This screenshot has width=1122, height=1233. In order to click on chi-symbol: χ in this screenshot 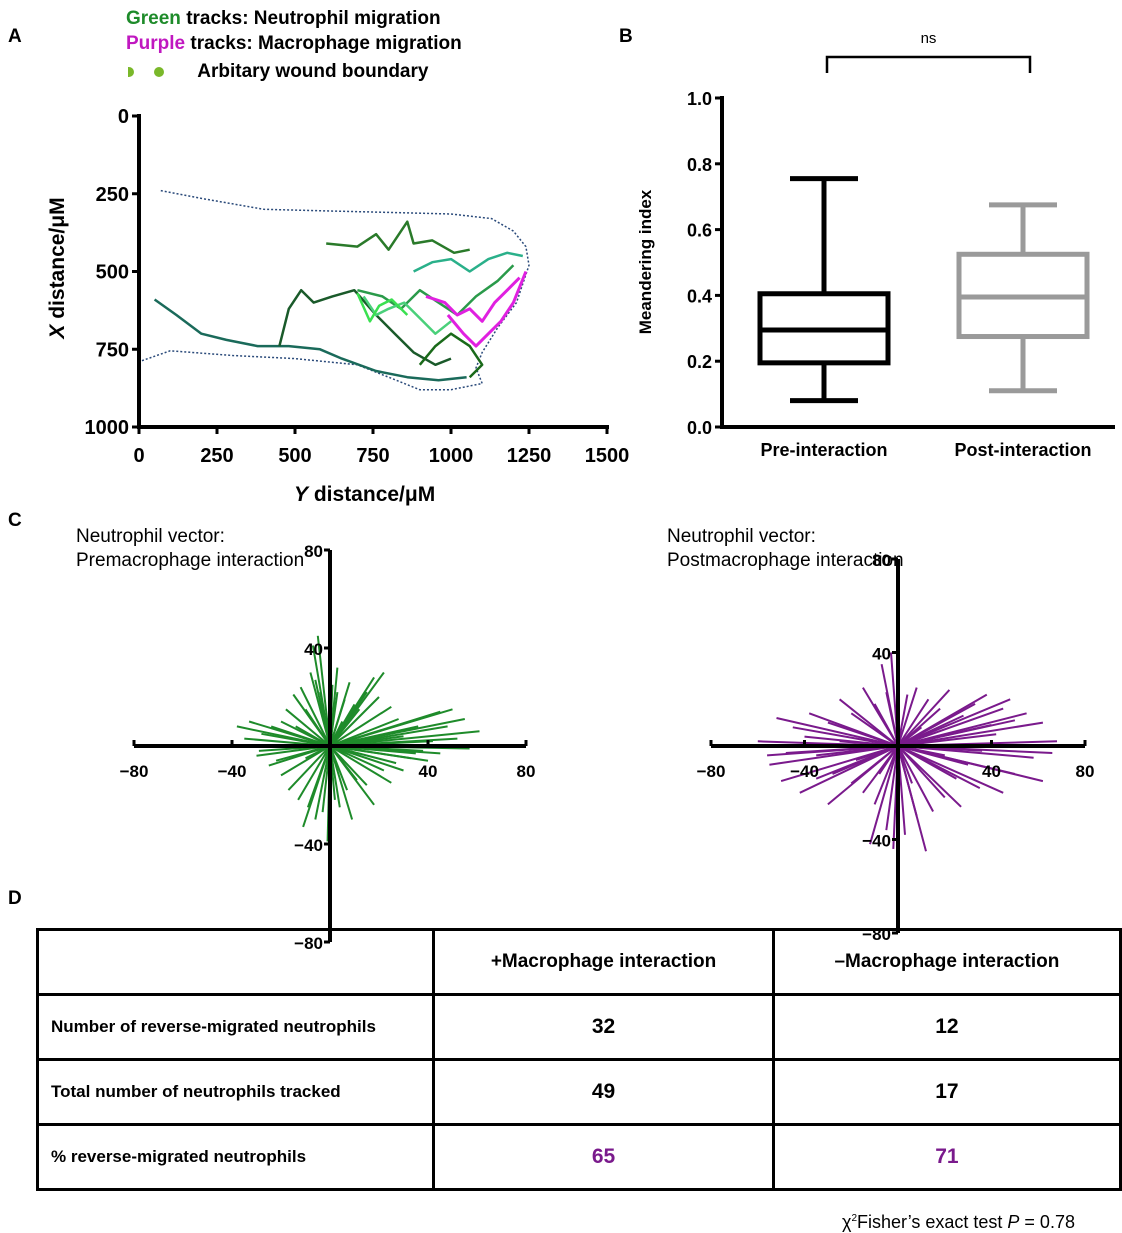, I will do `click(847, 1222)`.